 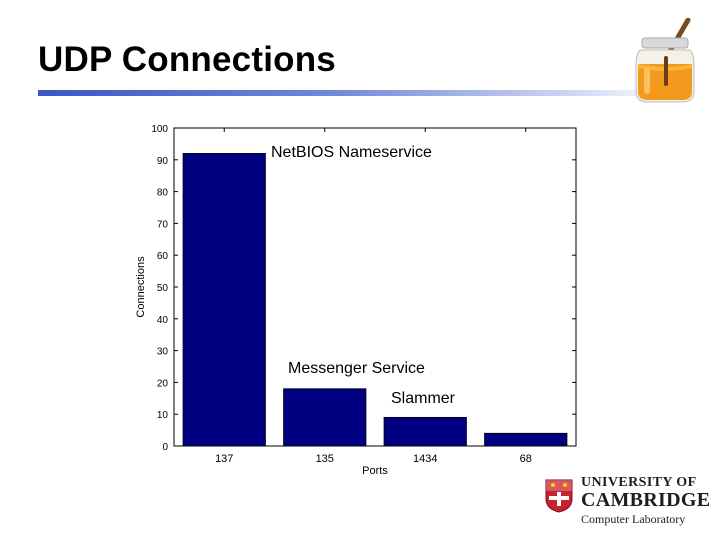 What do you see at coordinates (224, 459) in the screenshot?
I see `x-tick-label: 137` at bounding box center [224, 459].